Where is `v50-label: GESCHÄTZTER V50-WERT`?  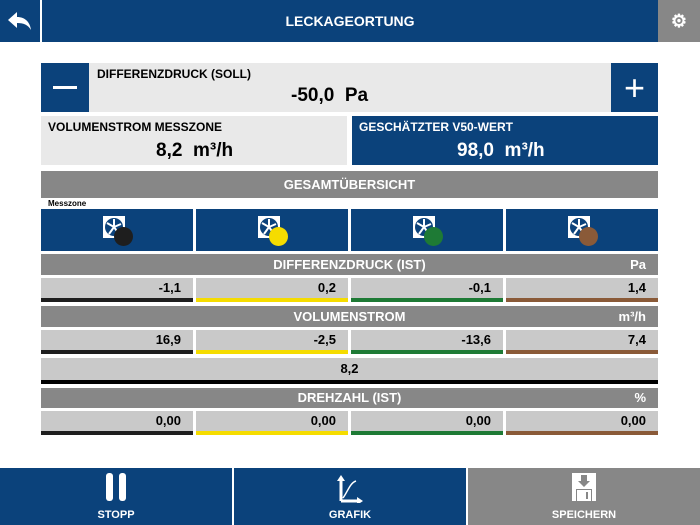 v50-label: GESCHÄTZTER V50-WERT is located at coordinates (436, 127).